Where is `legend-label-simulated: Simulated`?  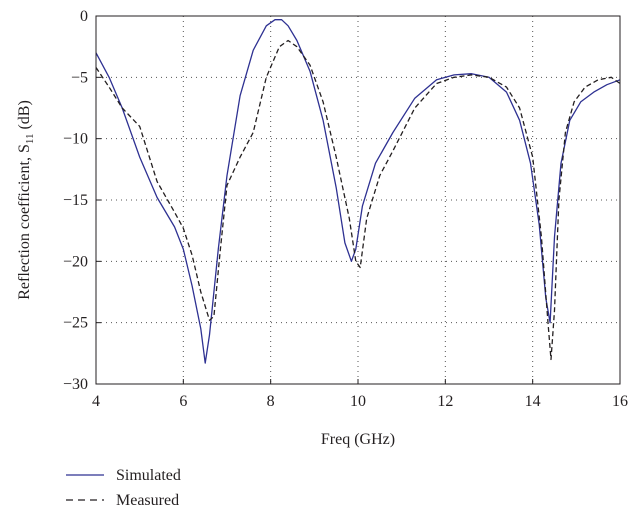
legend-label-simulated: Simulated is located at coordinates (148, 475).